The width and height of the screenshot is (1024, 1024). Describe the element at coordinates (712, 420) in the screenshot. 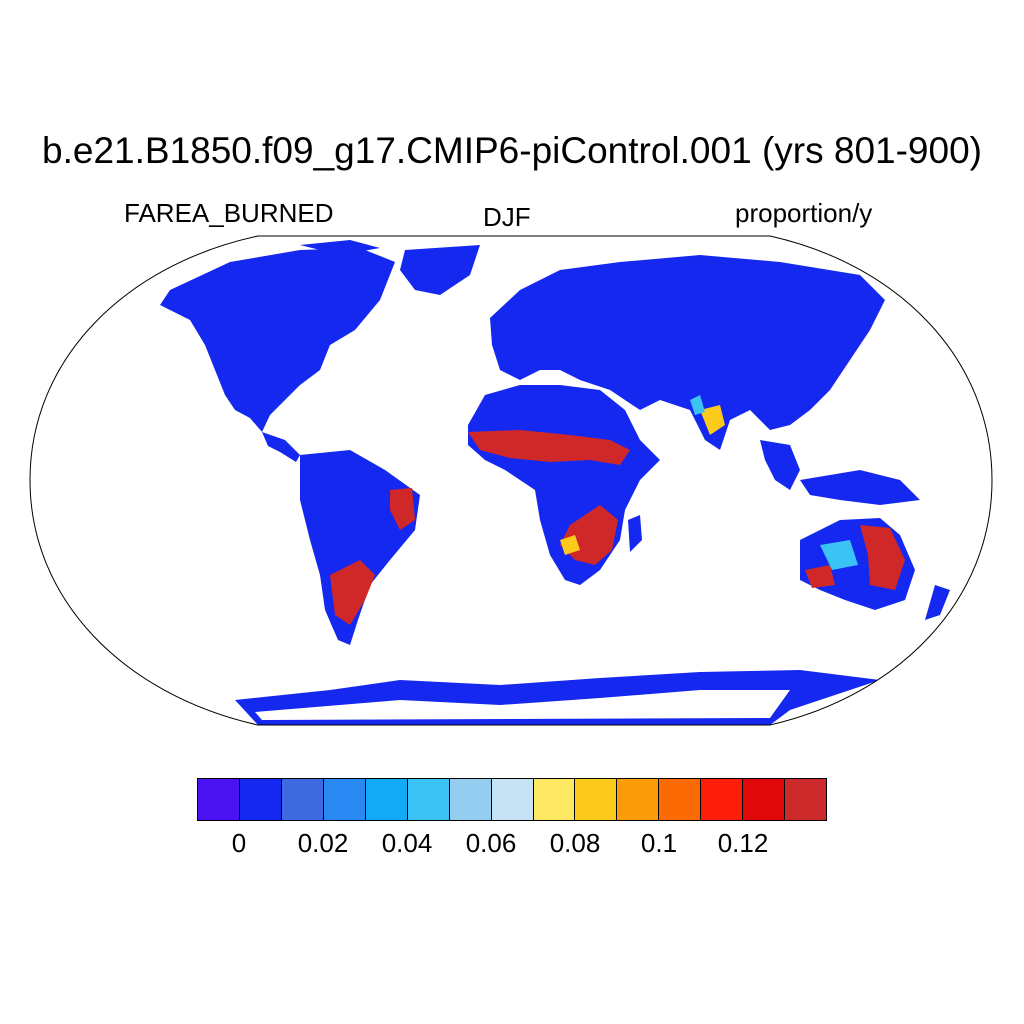

I see `india-mid` at that location.